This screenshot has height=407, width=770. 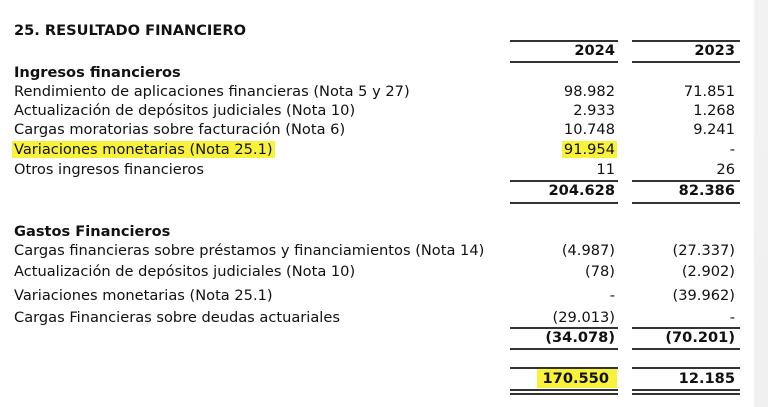 I want to click on value-2024: -, so click(x=612, y=295).